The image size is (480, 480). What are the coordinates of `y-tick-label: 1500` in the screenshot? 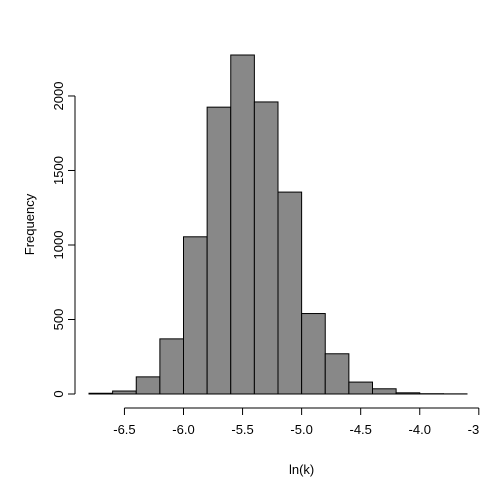 It's located at (58, 170).